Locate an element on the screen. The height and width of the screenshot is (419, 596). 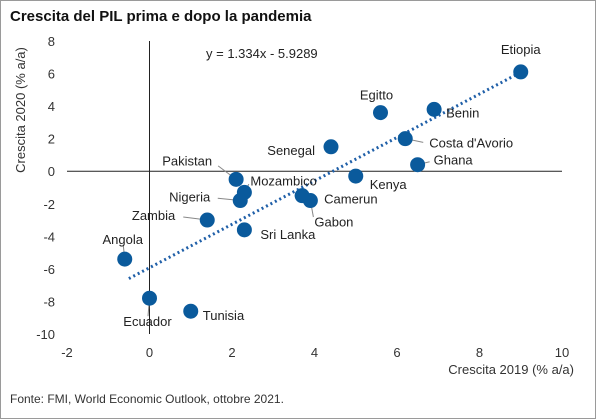
point-label: Etiopia is located at coordinates (521, 49).